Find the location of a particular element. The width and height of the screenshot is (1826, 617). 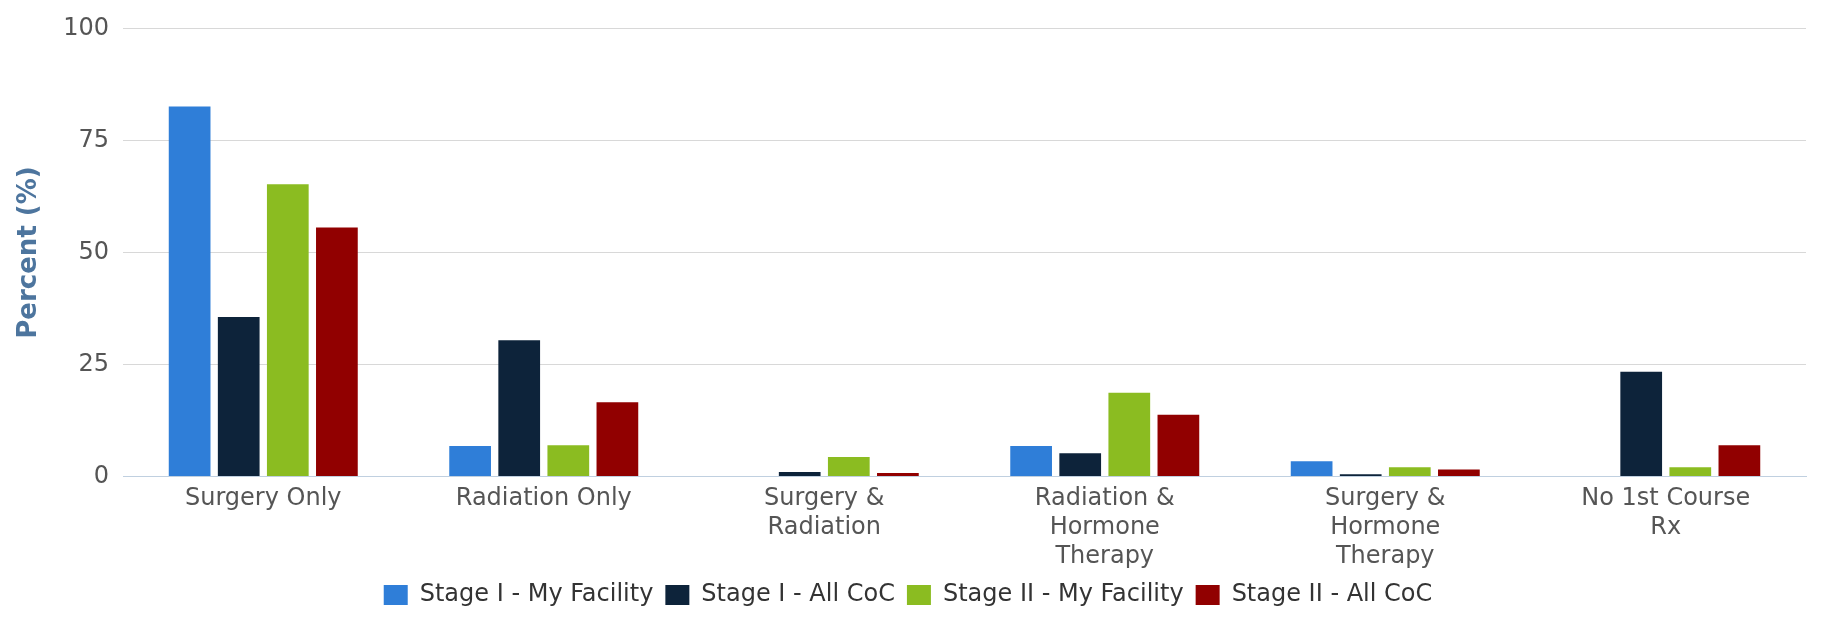

x-tick-label: Radiation Only is located at coordinates (543, 497).